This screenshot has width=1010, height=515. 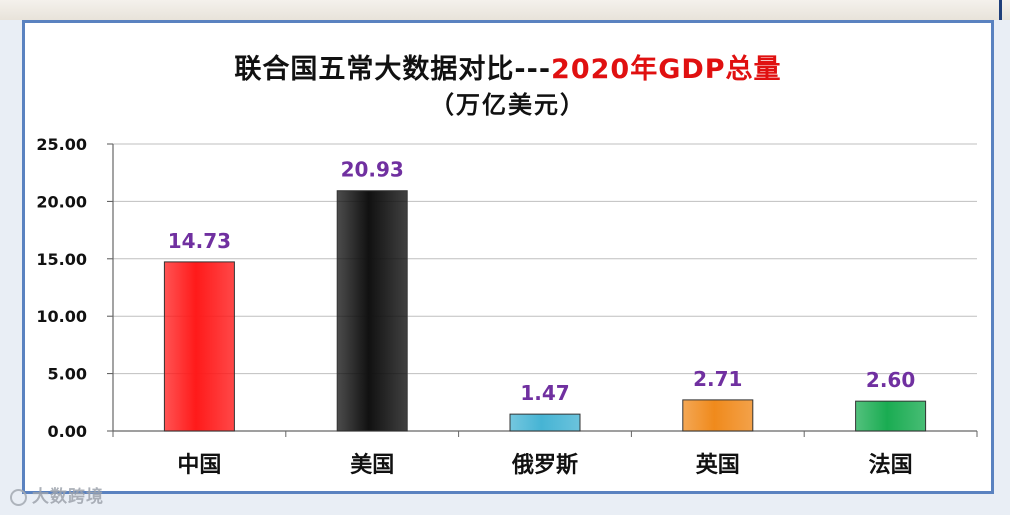 What do you see at coordinates (199, 465) in the screenshot?
I see `x-tick-label: 中国` at bounding box center [199, 465].